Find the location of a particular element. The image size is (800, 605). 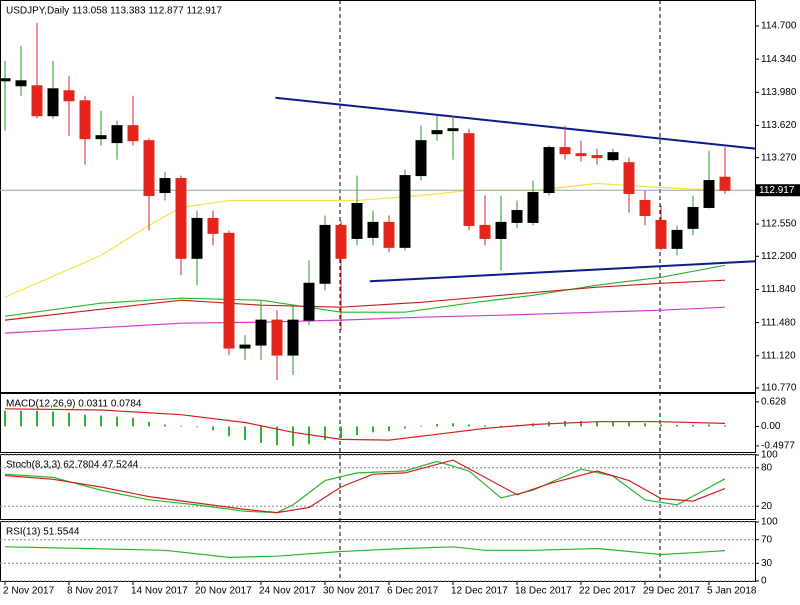

x-tick-label: 20 Nov 2017 is located at coordinates (223, 591).